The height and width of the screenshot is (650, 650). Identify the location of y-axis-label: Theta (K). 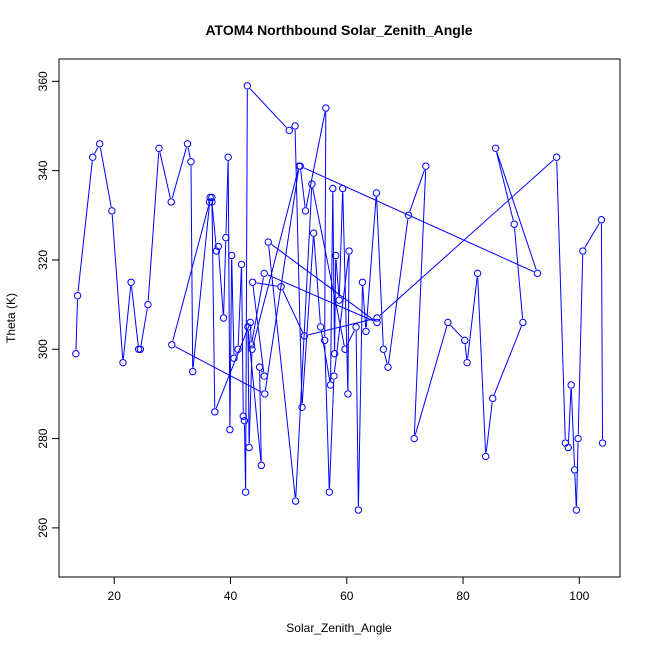
(11, 318).